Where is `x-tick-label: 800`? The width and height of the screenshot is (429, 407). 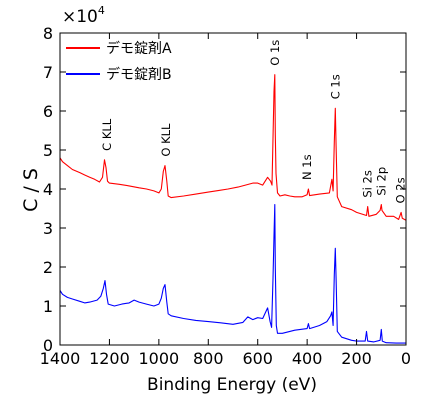
x-tick-label: 800 is located at coordinates (208, 358).